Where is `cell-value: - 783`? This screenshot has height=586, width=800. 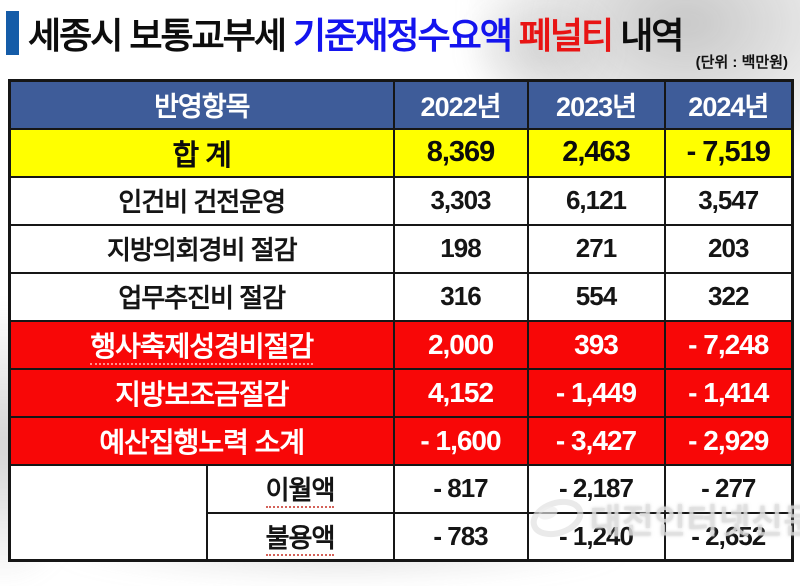 cell-value: - 783 is located at coordinates (460, 536).